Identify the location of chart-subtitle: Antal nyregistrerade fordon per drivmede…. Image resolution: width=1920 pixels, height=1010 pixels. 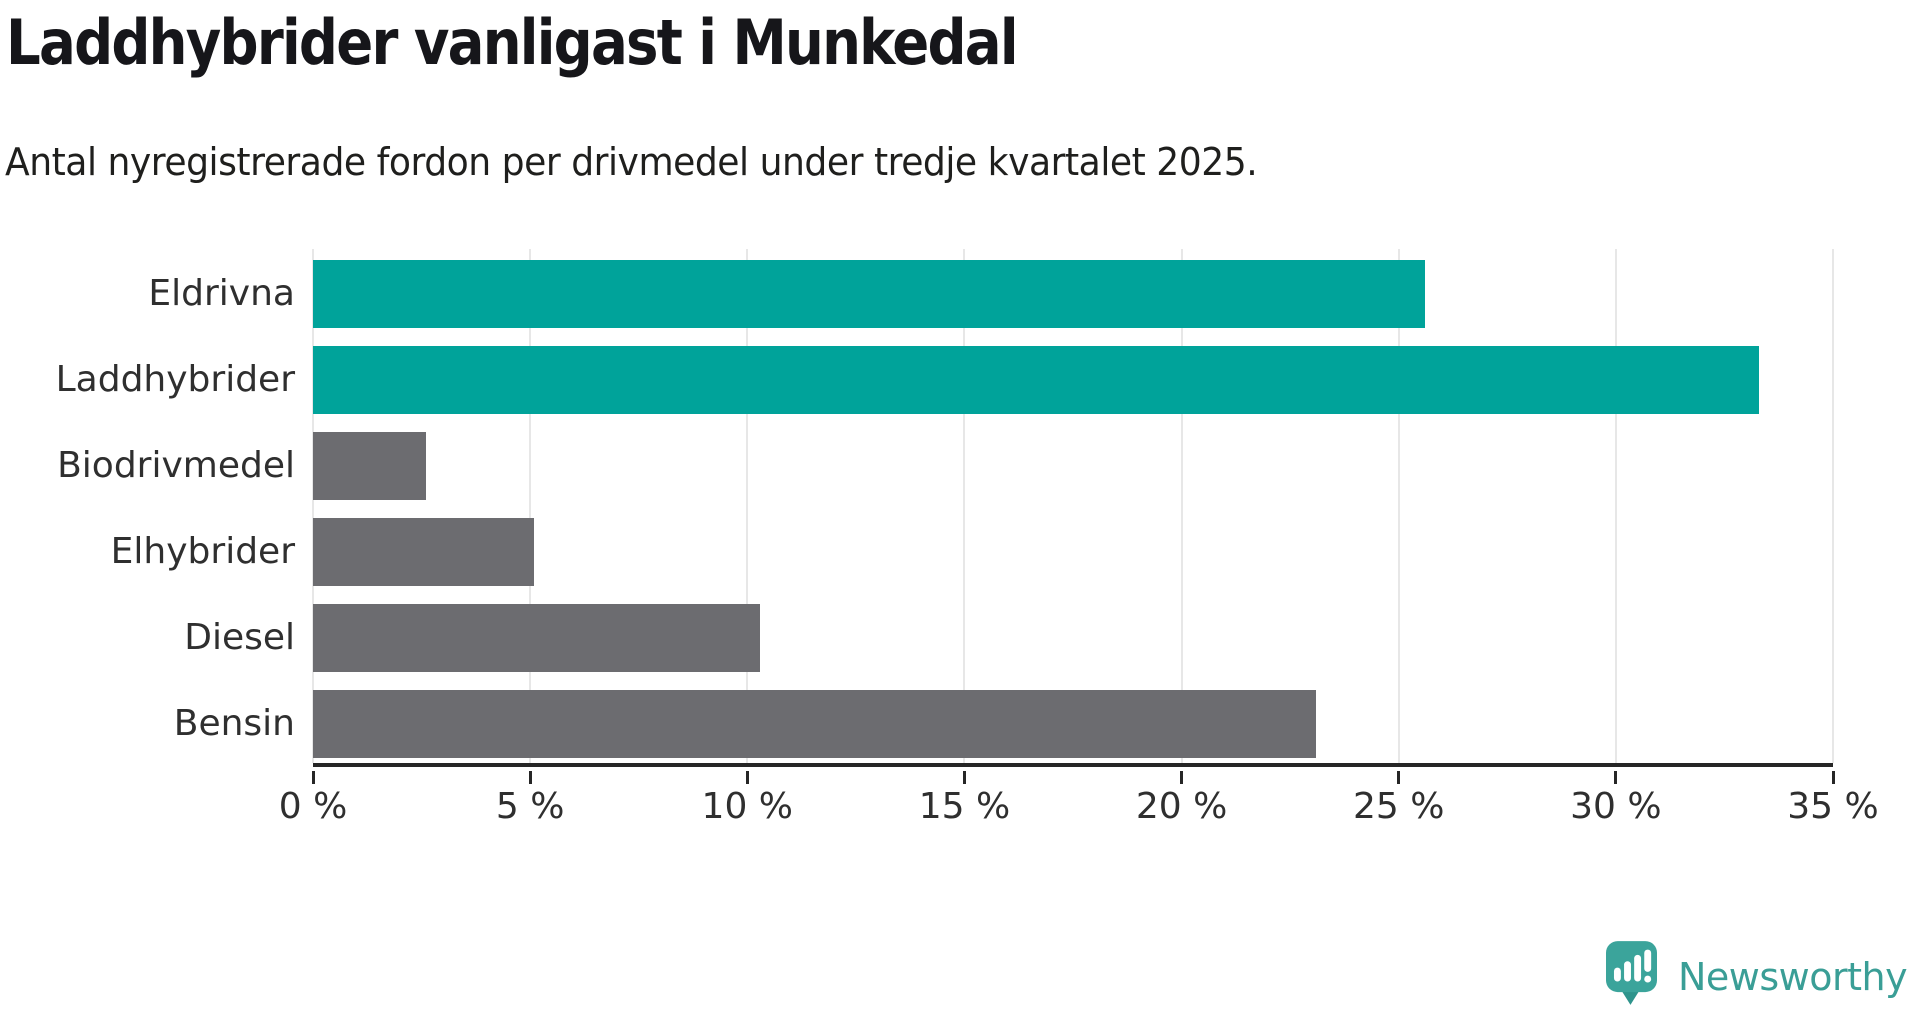
(631, 162).